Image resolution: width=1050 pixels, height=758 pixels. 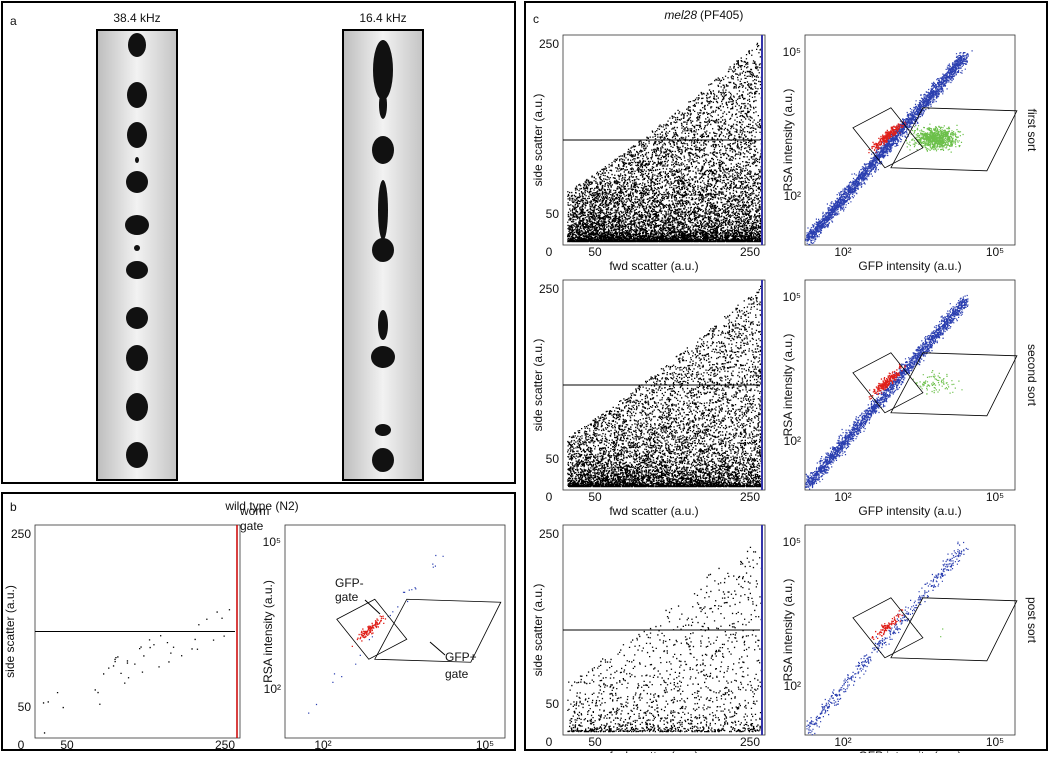 What do you see at coordinates (254, 511) in the screenshot?
I see `annotation: worm` at bounding box center [254, 511].